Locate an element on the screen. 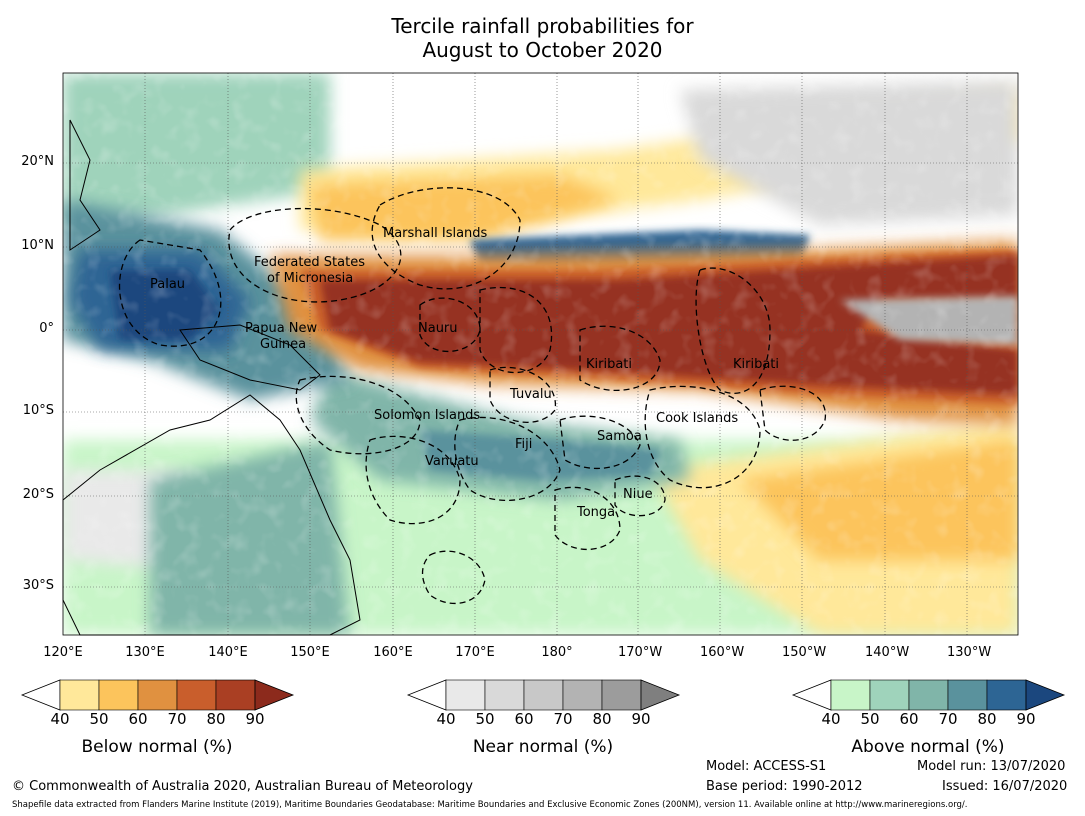 This screenshot has width=1085, height=816. lon-tick-label: 170°E is located at coordinates (475, 652).